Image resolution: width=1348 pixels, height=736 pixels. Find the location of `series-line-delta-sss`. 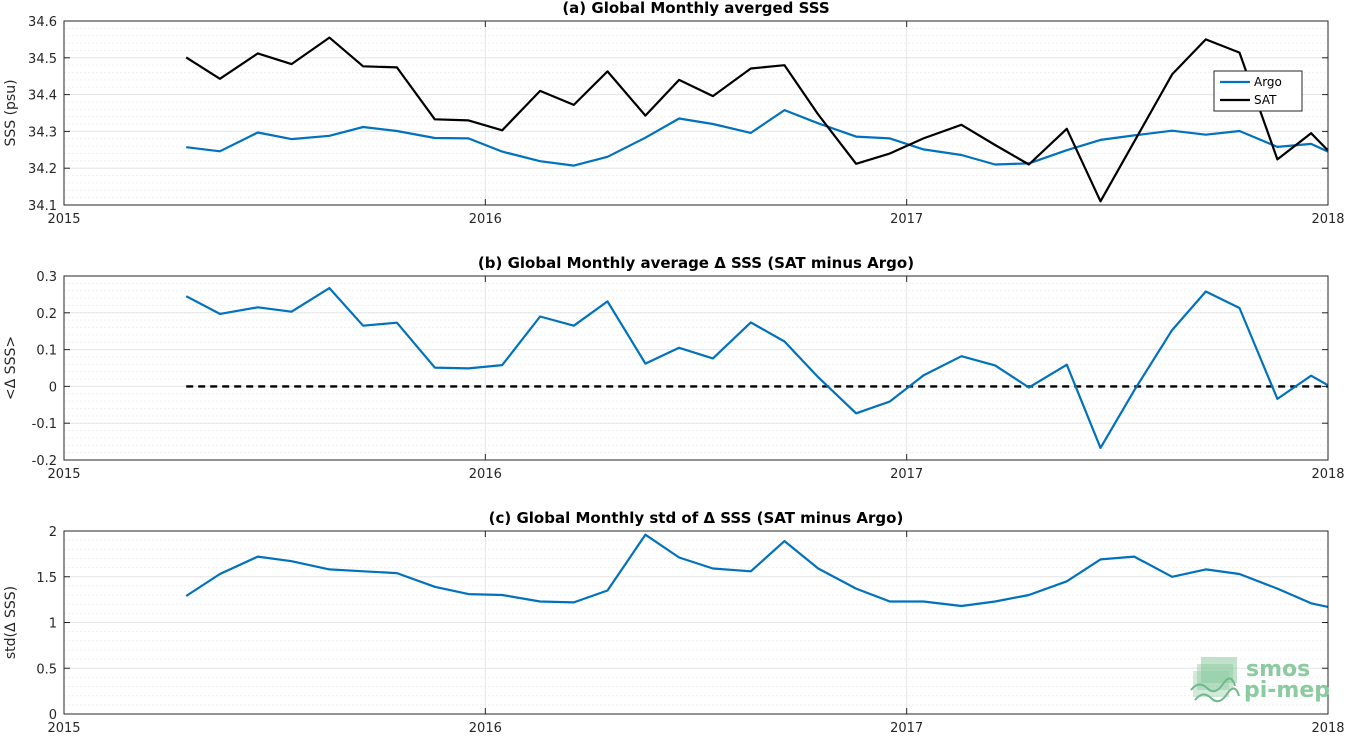

series-line-delta-sss is located at coordinates (757, 570).